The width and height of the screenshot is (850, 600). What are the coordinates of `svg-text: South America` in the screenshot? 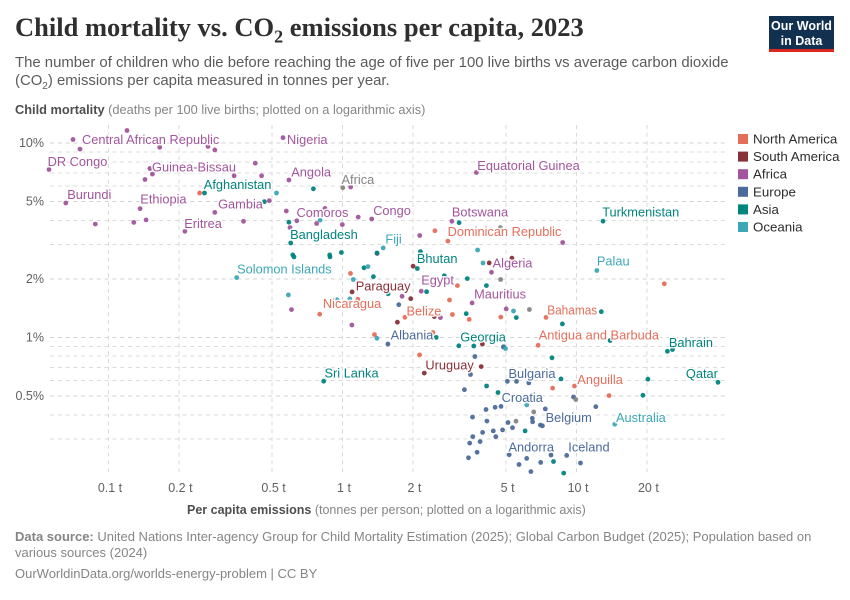 It's located at (796, 156).